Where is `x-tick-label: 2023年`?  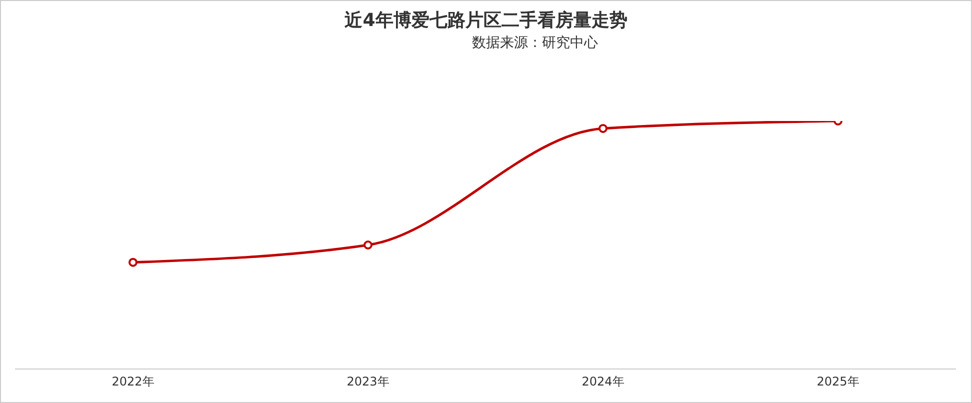 x-tick-label: 2023年 is located at coordinates (368, 381).